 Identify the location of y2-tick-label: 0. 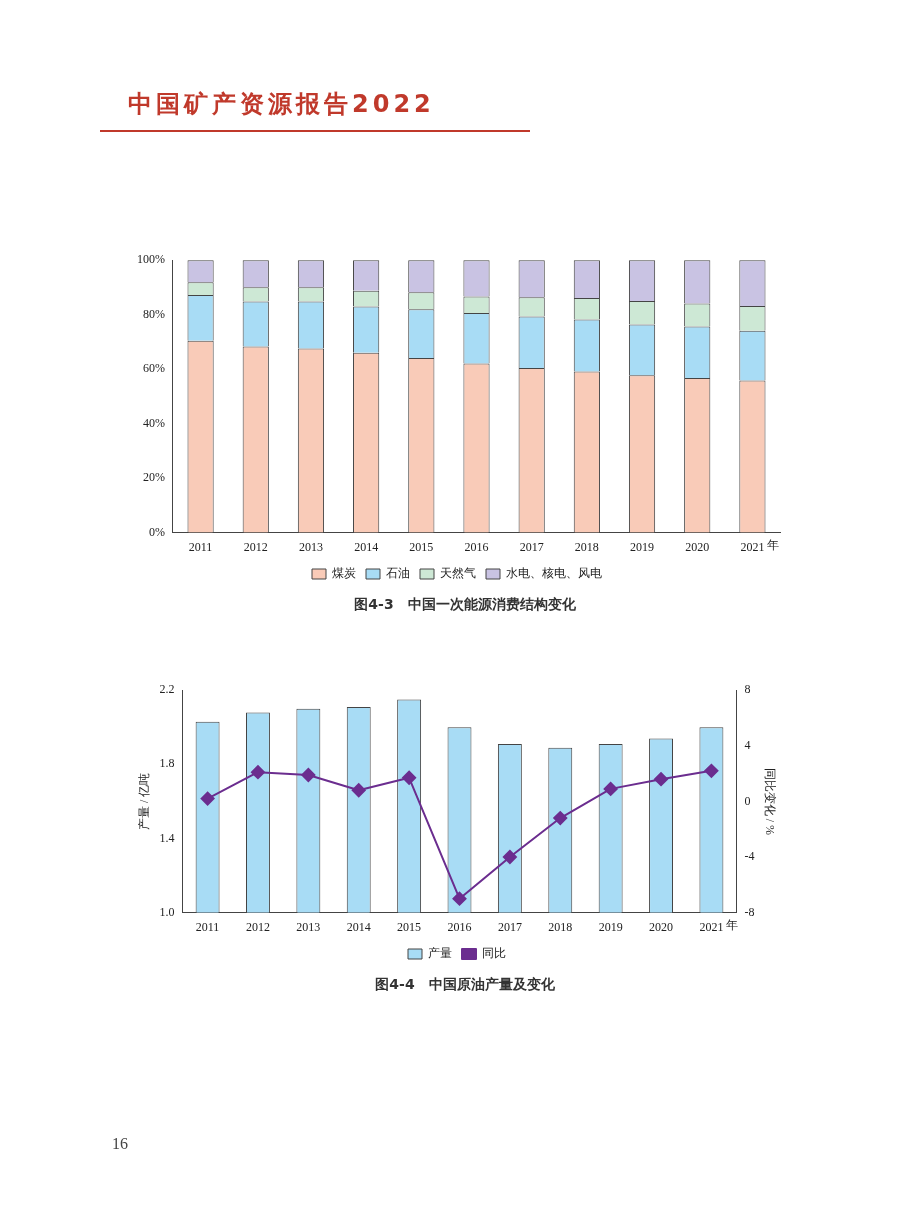
(747, 800).